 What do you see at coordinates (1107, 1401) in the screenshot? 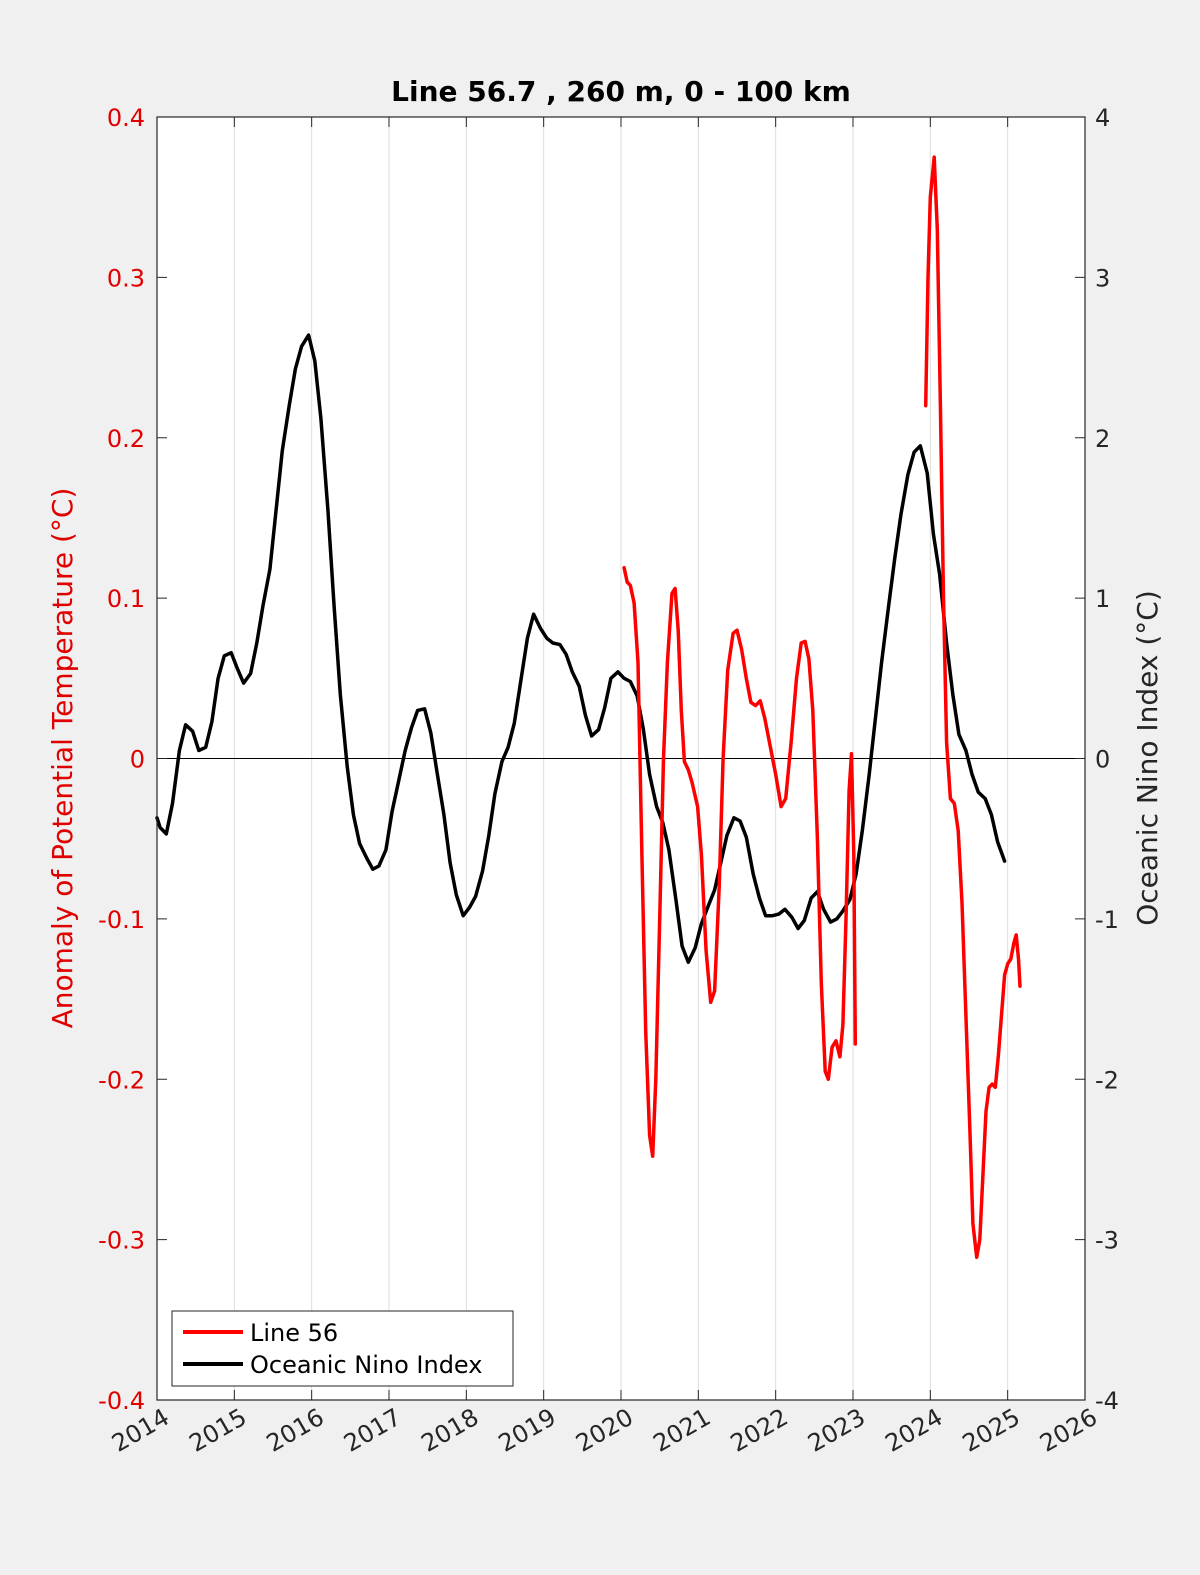
I see `y-right-tick-label: -4` at bounding box center [1107, 1401].